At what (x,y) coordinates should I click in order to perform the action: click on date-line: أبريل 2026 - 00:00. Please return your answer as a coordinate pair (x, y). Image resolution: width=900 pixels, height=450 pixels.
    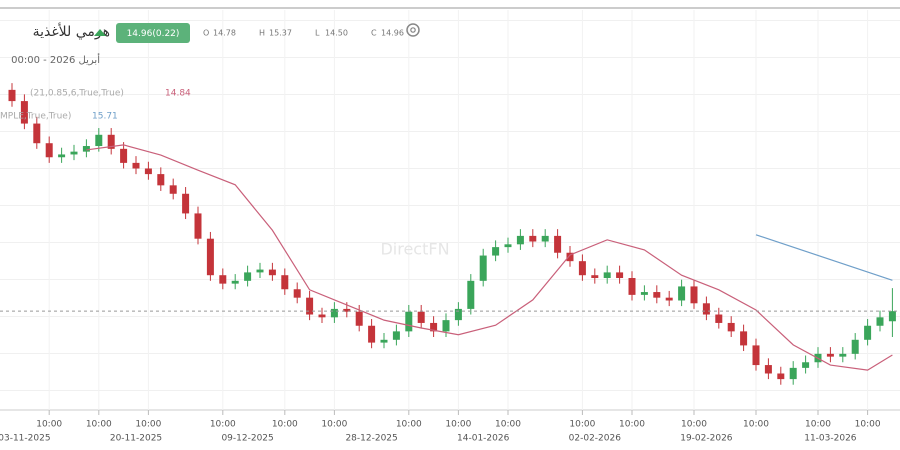
    Looking at the image, I should click on (55, 59).